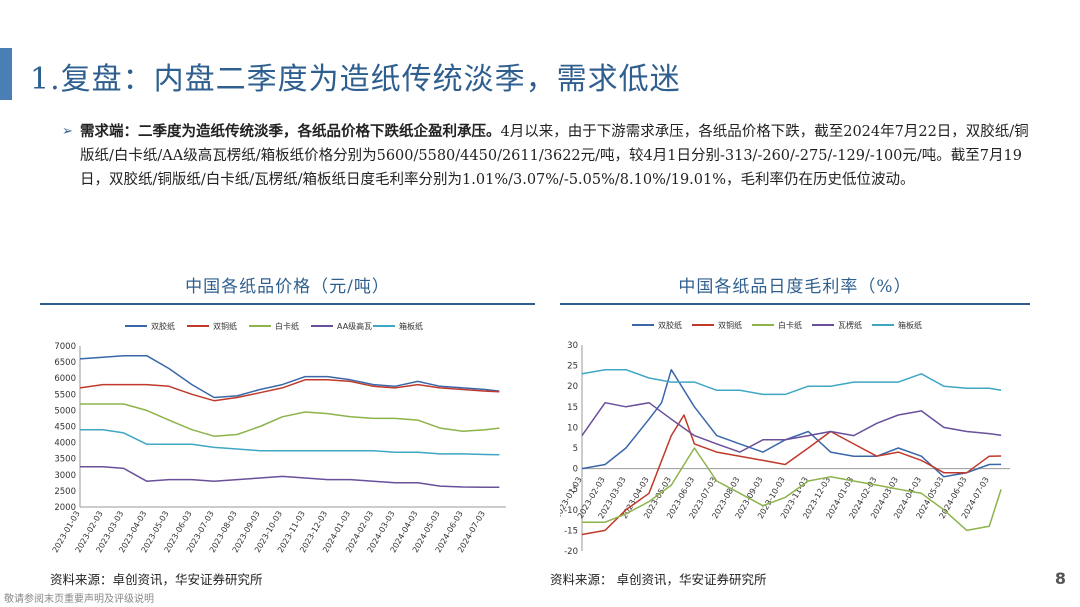 This screenshot has height=607, width=1080. I want to click on y-tick-label: 6000, so click(65, 379).